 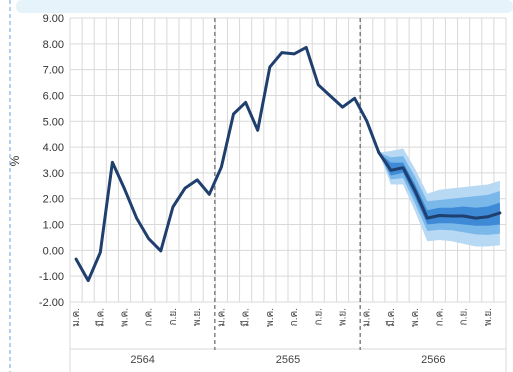 I want to click on forecast-line, so click(x=439, y=185).